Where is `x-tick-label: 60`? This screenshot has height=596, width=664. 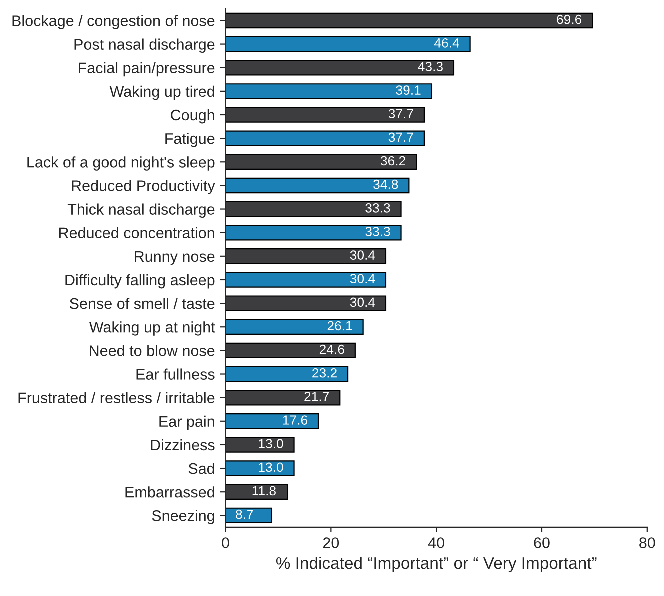
x-tick-label: 60 is located at coordinates (542, 543).